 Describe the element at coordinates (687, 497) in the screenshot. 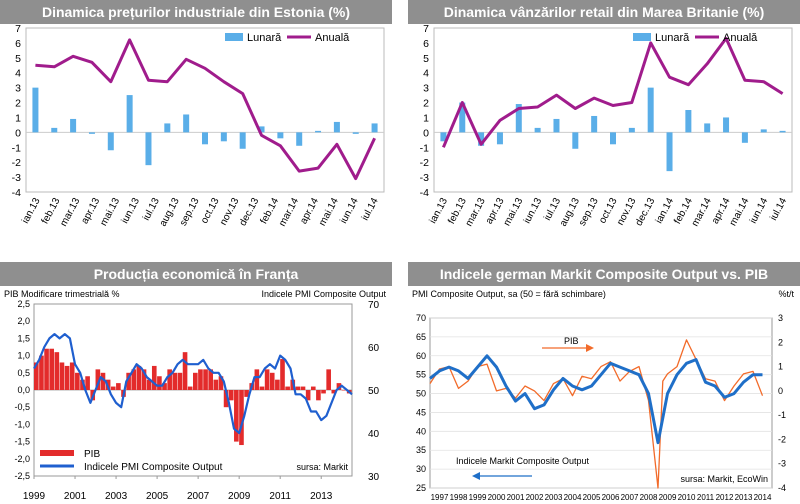

I see `x-tick-label: 2010` at that location.